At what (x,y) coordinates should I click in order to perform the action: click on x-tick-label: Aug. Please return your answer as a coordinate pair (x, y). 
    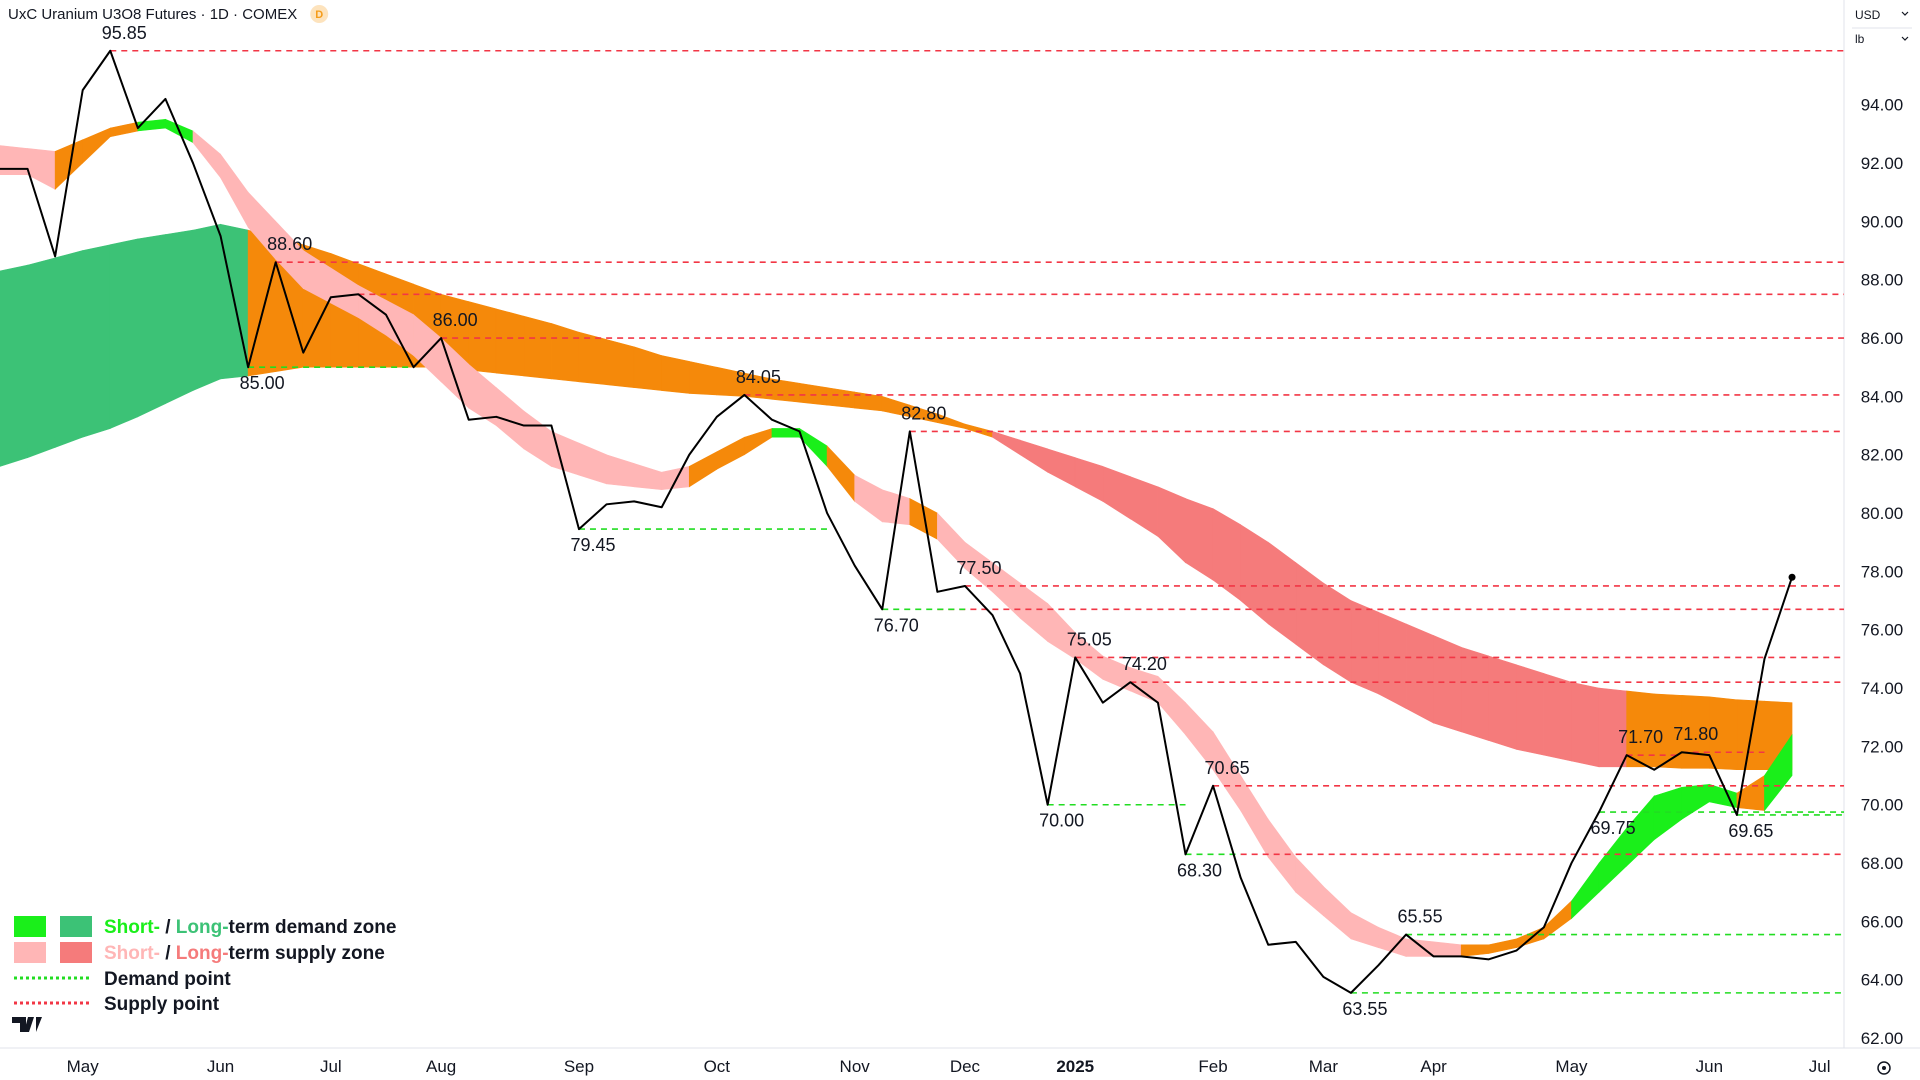
    Looking at the image, I should click on (441, 1066).